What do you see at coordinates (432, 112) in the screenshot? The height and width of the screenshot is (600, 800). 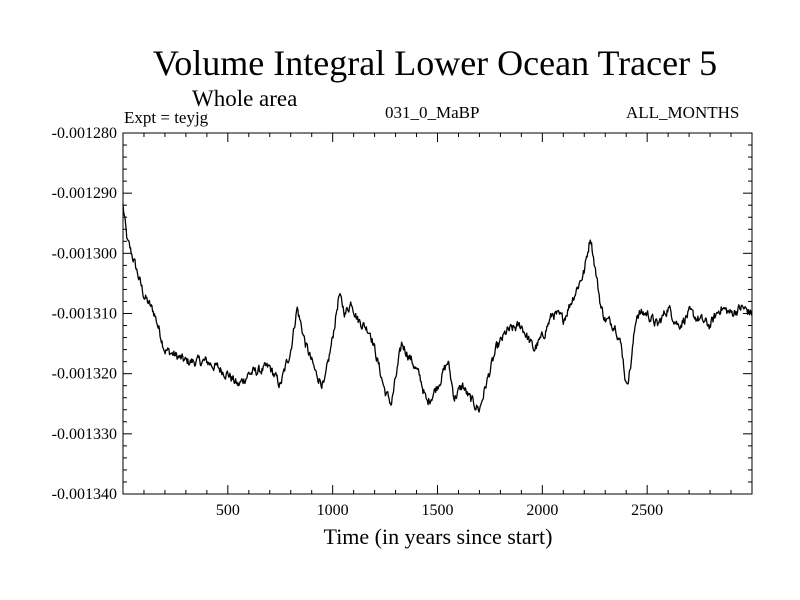 I see `run-label: 031_0_MaBP` at bounding box center [432, 112].